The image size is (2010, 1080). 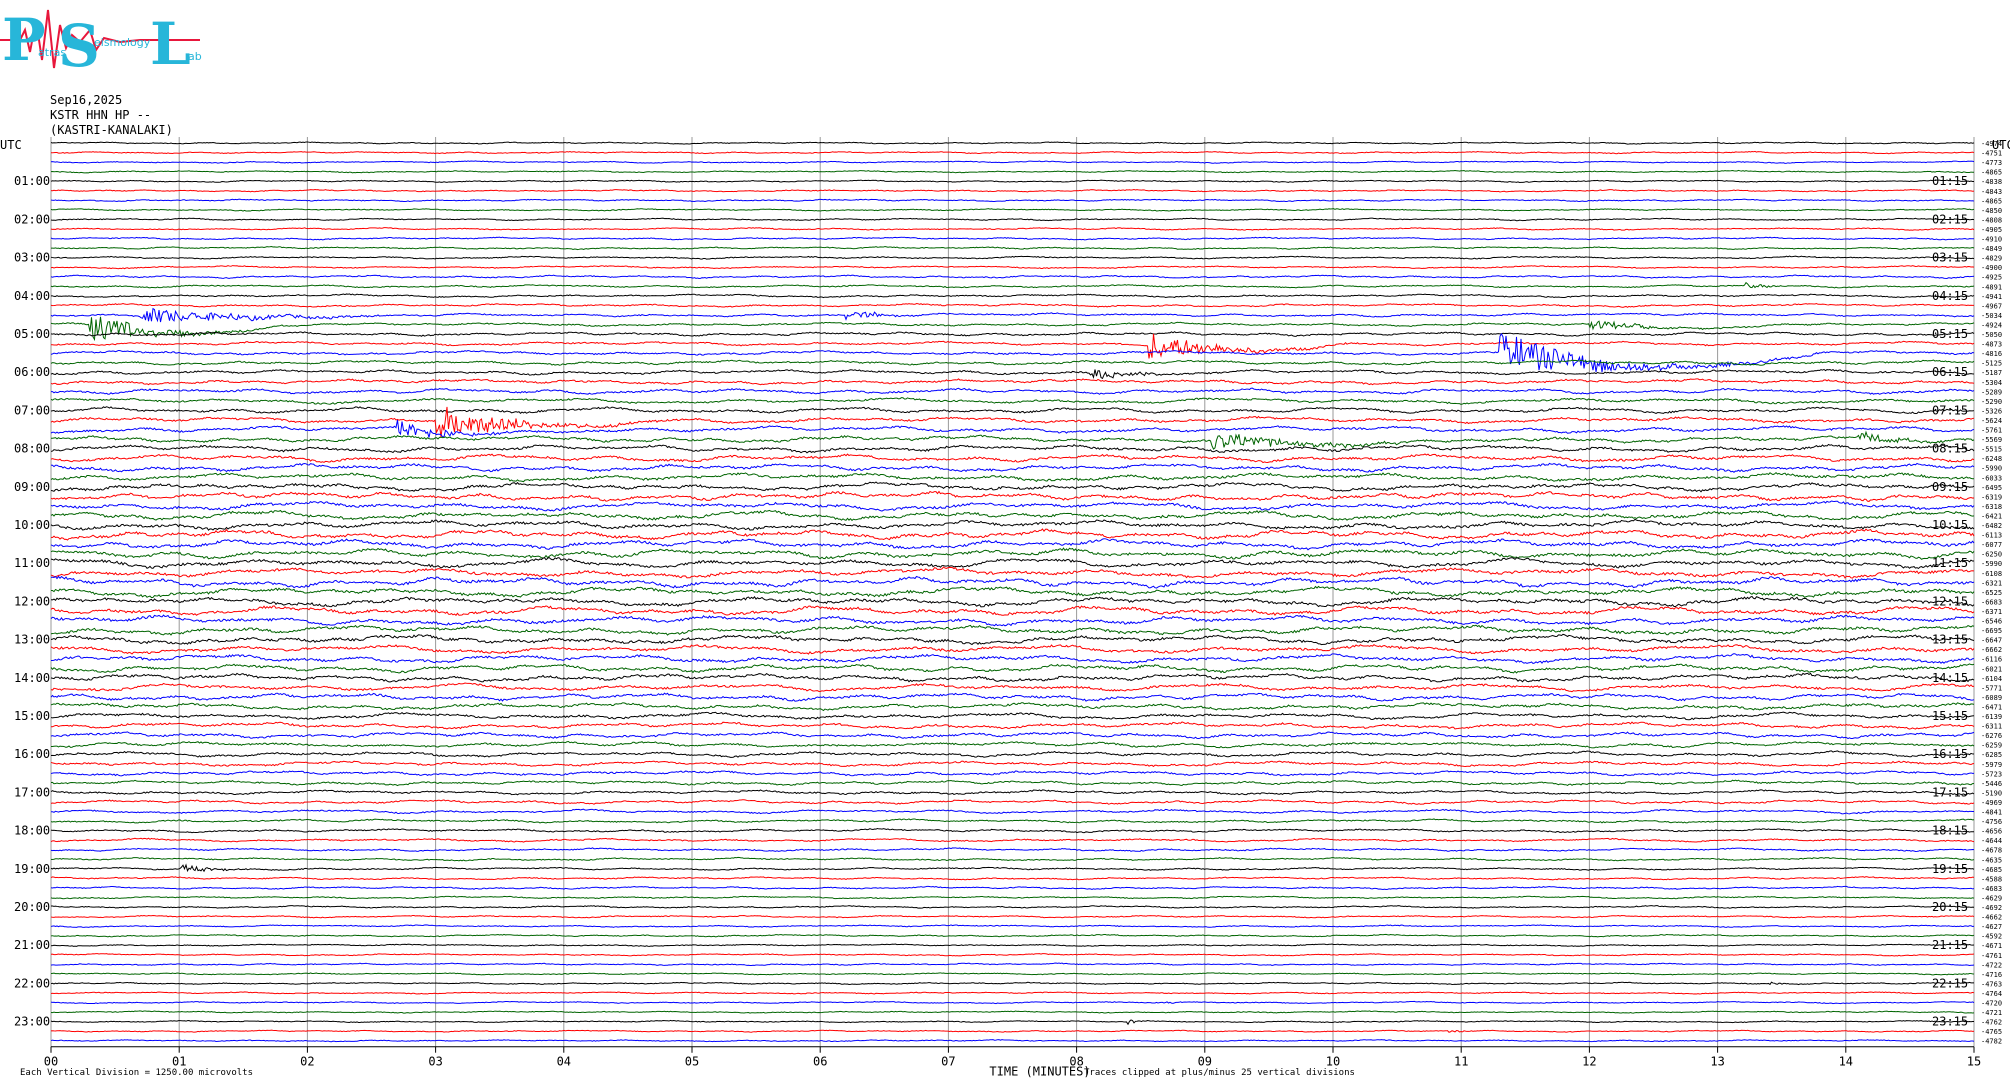 I want to click on left-hour-label: 21:00, so click(x=32, y=945).